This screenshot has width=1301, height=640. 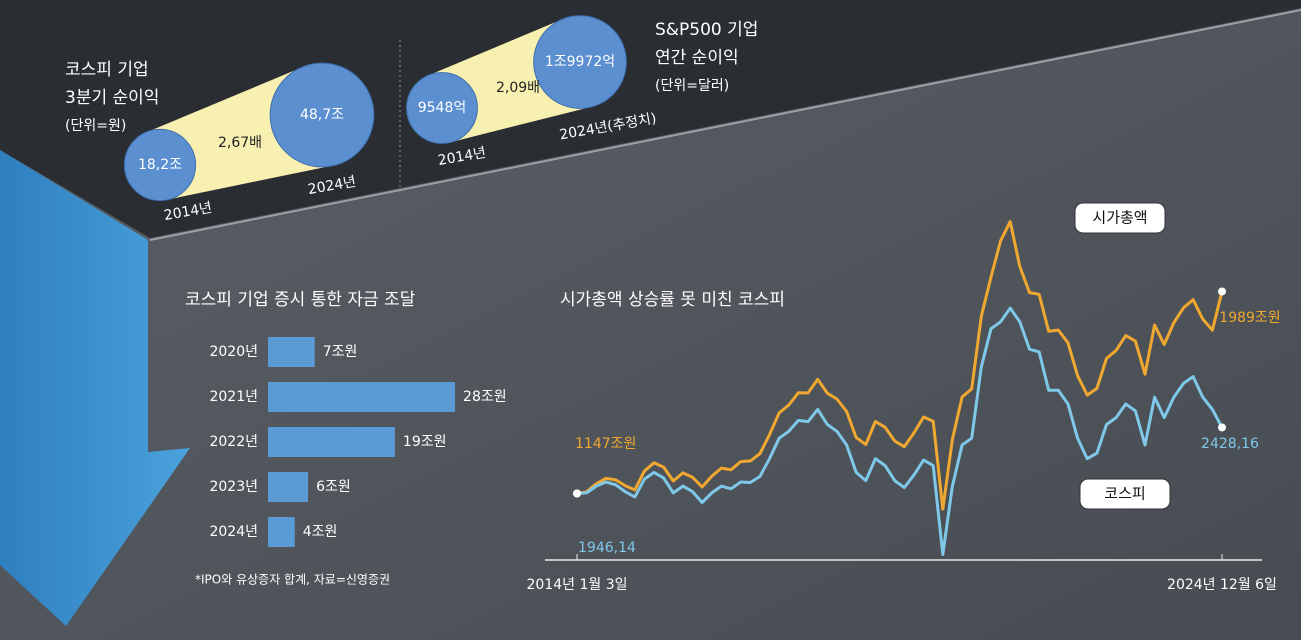 What do you see at coordinates (233, 487) in the screenshot?
I see `category-label: 2023년` at bounding box center [233, 487].